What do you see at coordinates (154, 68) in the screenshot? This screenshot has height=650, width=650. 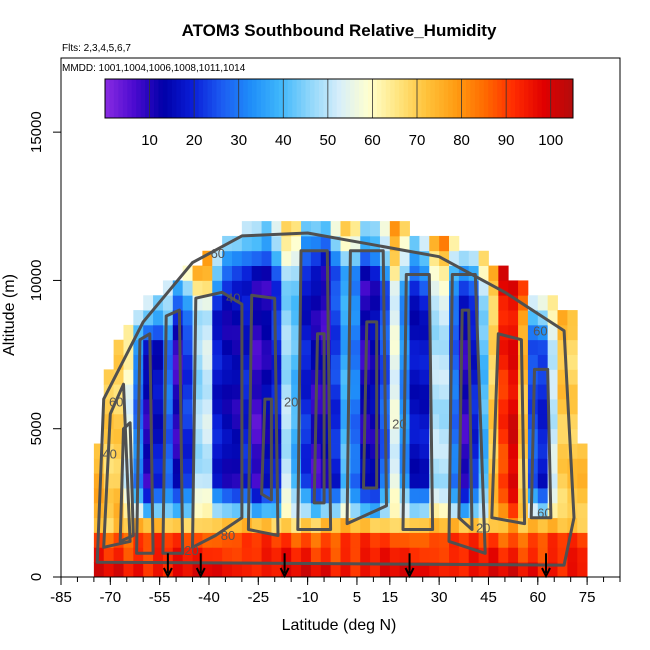 I see `dates-subtitle: MMDD: 1001,1004,1006,1008,1011,1014` at bounding box center [154, 68].